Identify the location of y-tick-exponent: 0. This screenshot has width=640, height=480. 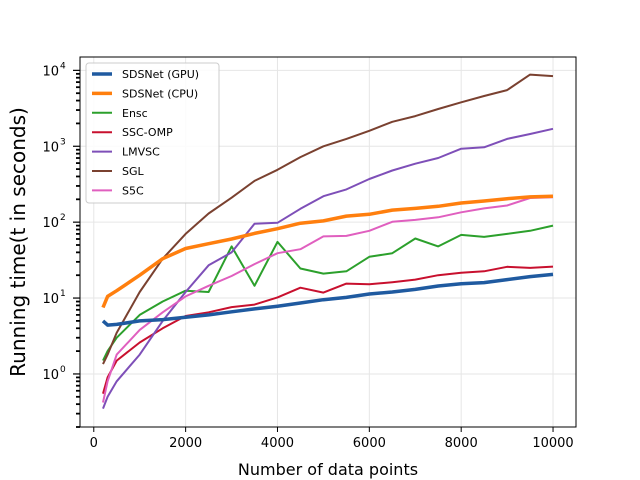
(63, 370).